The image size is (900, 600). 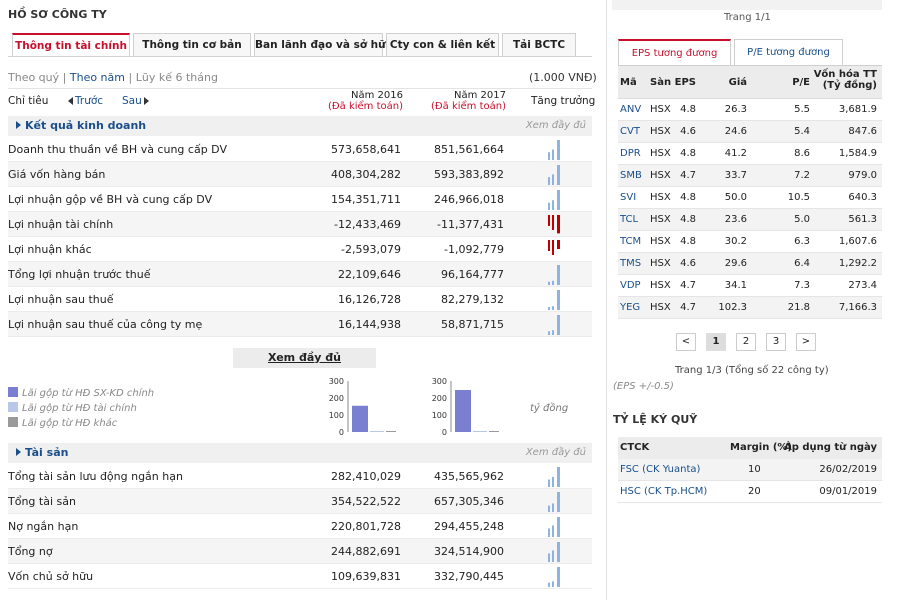 What do you see at coordinates (304, 358) in the screenshot?
I see `view-all-button: Xem đầy đủ` at bounding box center [304, 358].